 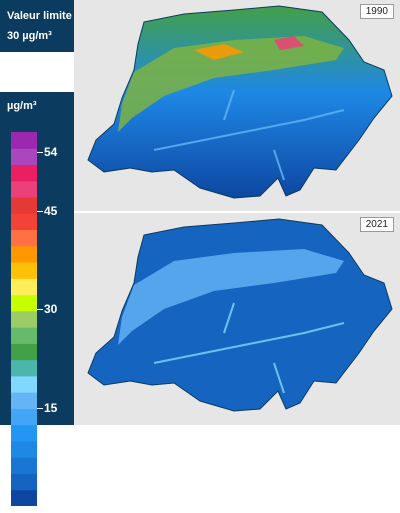 I want to click on year-label-1990: 1990, so click(x=376, y=11).